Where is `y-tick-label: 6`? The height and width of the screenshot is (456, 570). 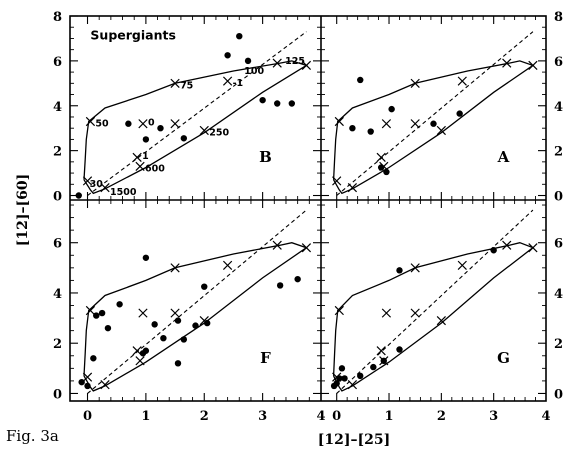 y-tick-label: 6 is located at coordinates (57, 62).